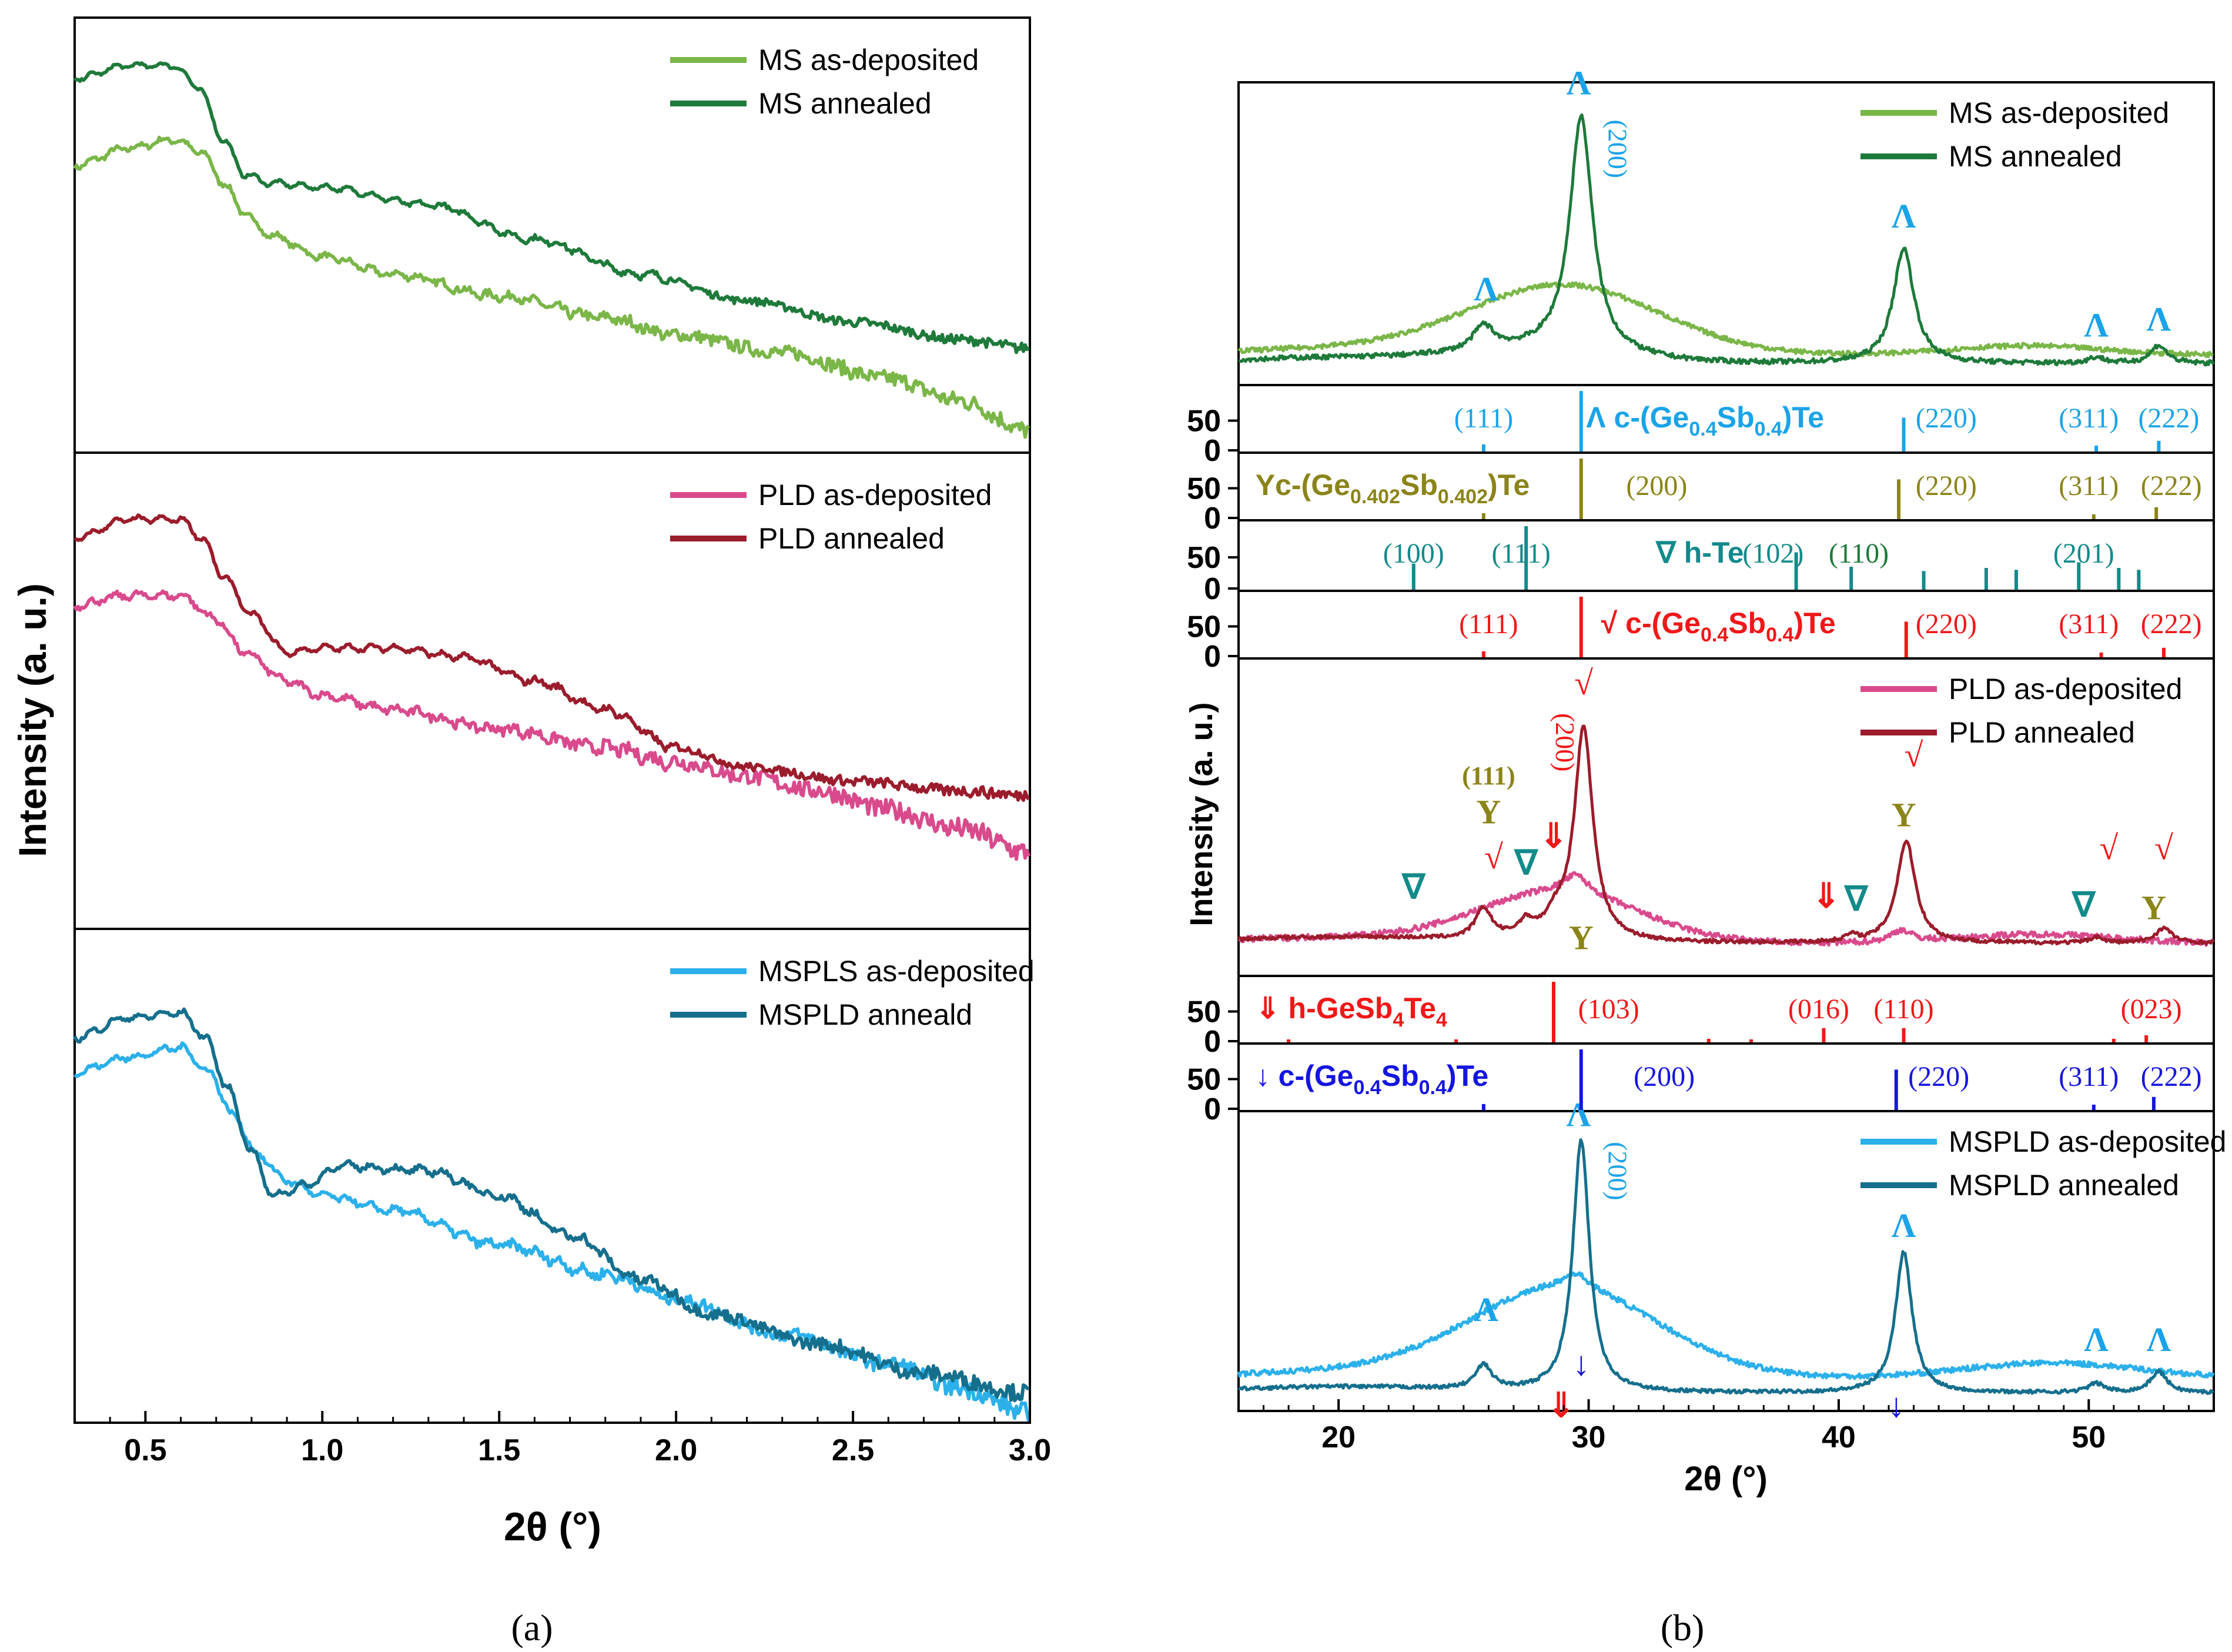 This screenshot has width=2232, height=1652. Describe the element at coordinates (896, 972) in the screenshot. I see `legend-label-mspls-as-deposited: MSPLS as-deposited` at that location.